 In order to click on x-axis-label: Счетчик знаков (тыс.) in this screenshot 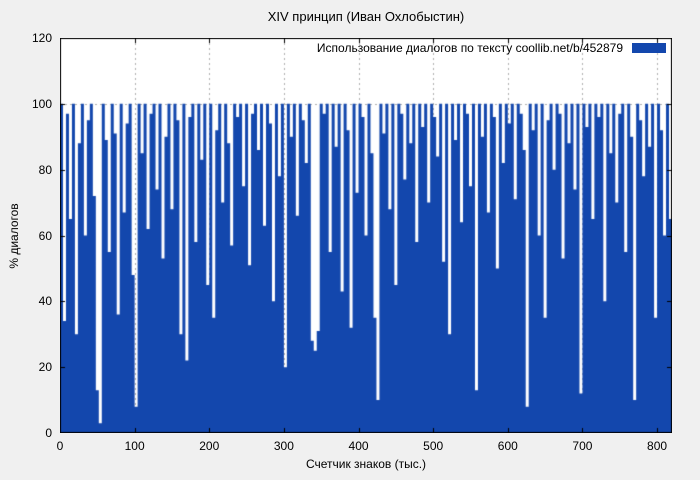, I will do `click(366, 464)`.